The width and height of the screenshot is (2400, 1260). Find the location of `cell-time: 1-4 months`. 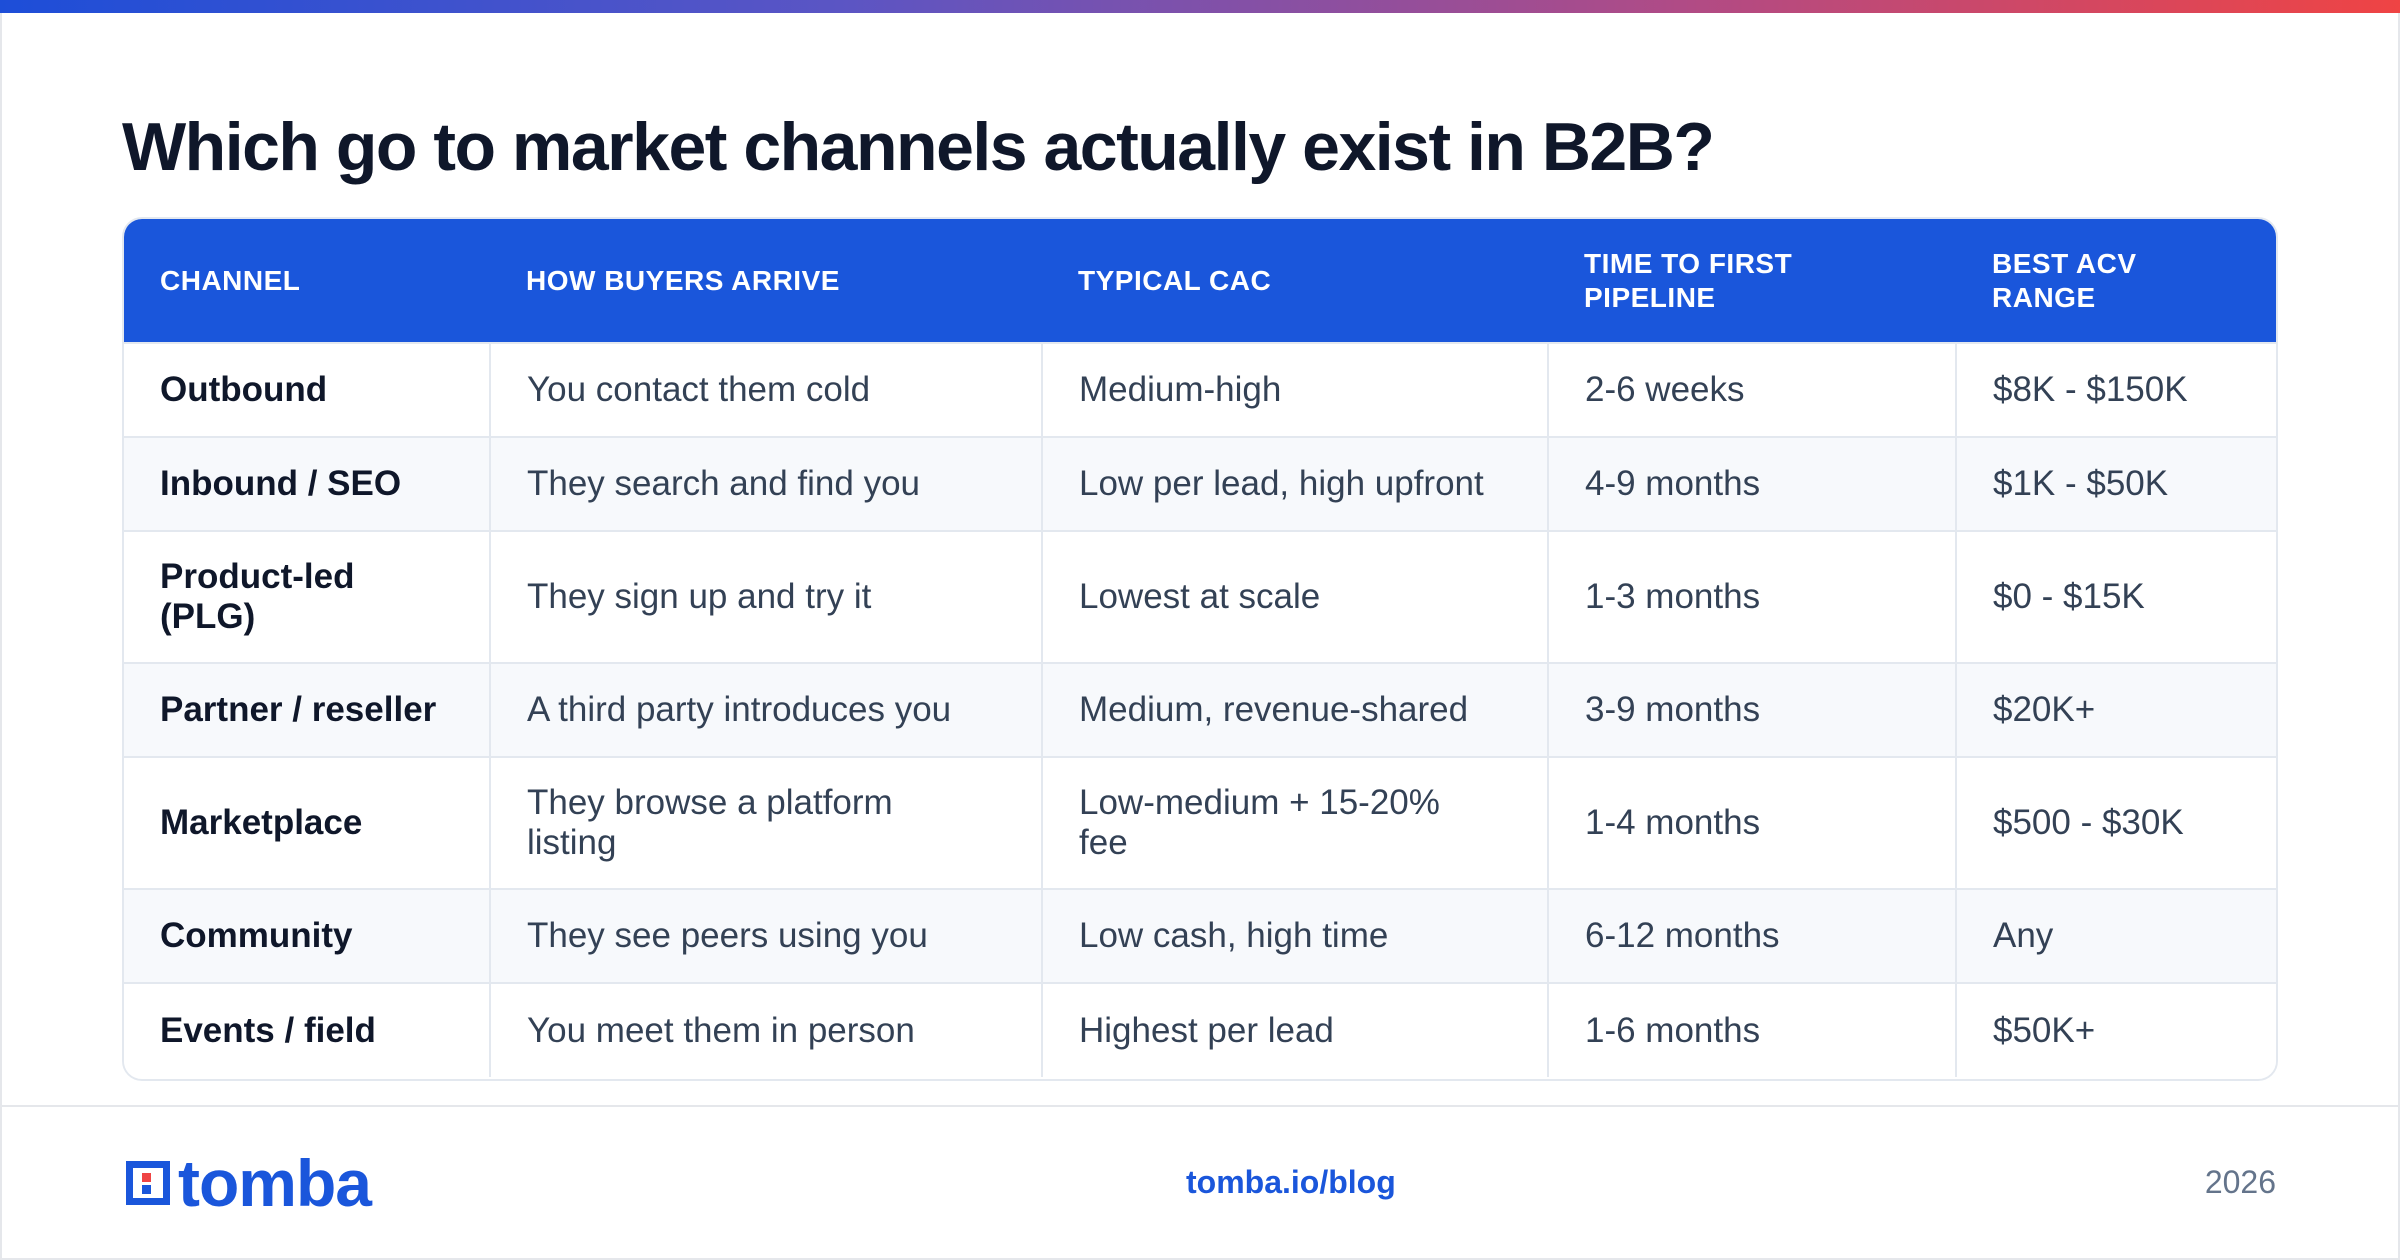

cell-time: 1-4 months is located at coordinates (1751, 823).